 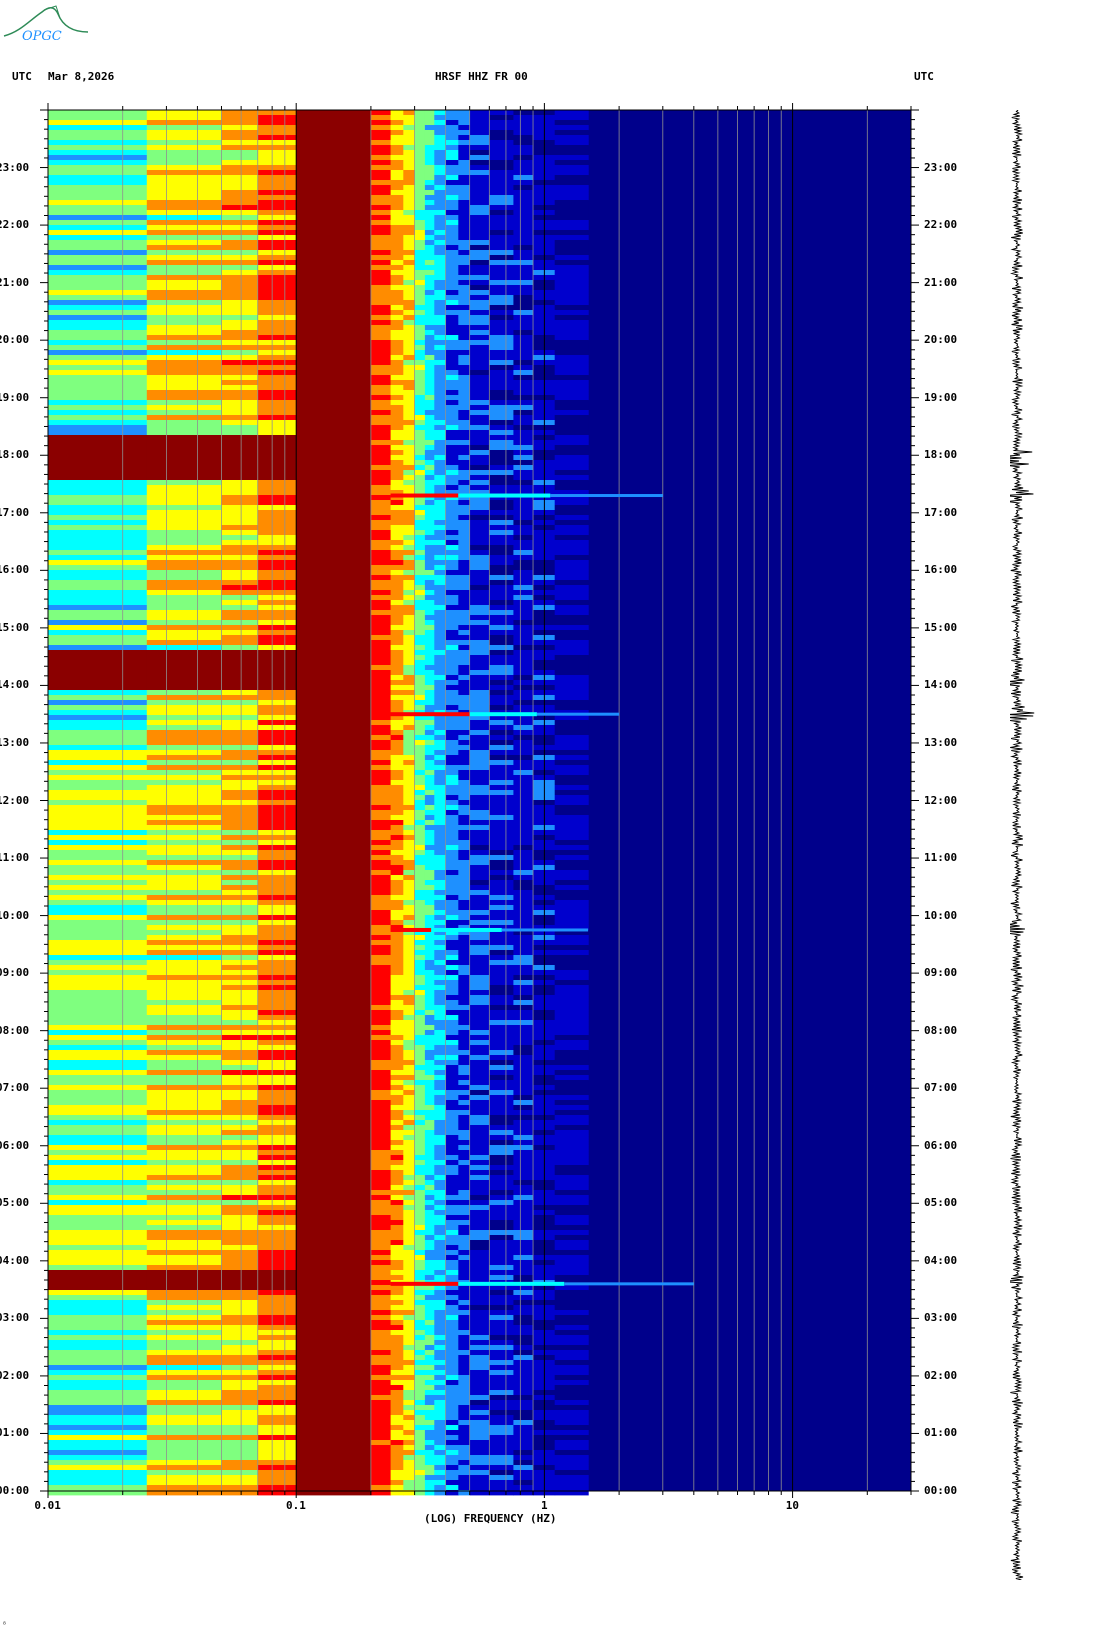 What do you see at coordinates (81, 76) in the screenshot?
I see `chart-date: Mar 8,2026` at bounding box center [81, 76].